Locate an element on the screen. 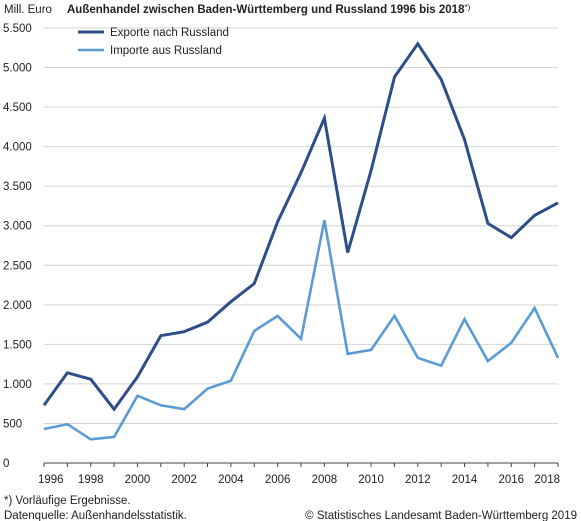  legend-label-exporte: Exporte nach Russland is located at coordinates (169, 33).